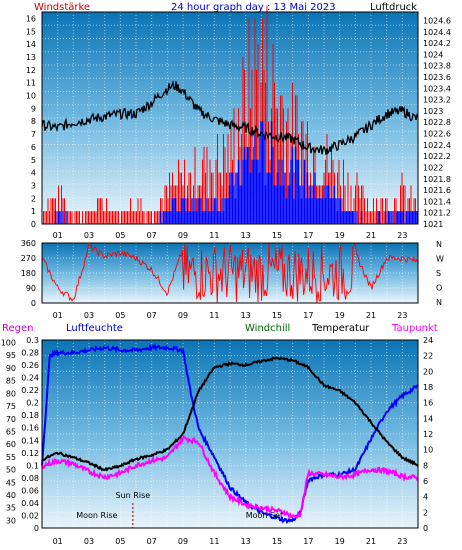 The image size is (462, 550). Describe the element at coordinates (437, 201) in the screenshot. I see `right-tick-label: 1021.4` at that location.